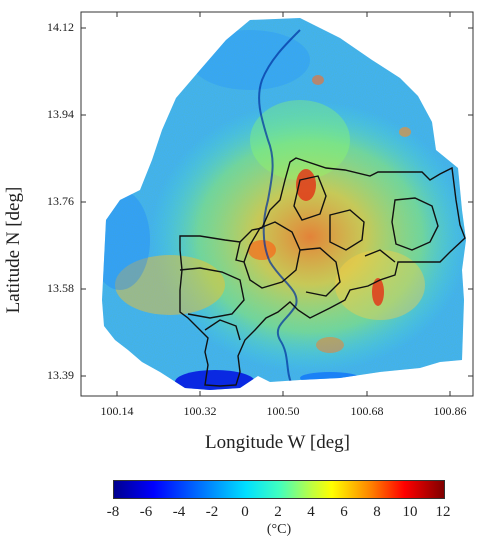 The height and width of the screenshot is (550, 481). Describe the element at coordinates (377, 512) in the screenshot. I see `colorbar-tick-label: 8` at that location.